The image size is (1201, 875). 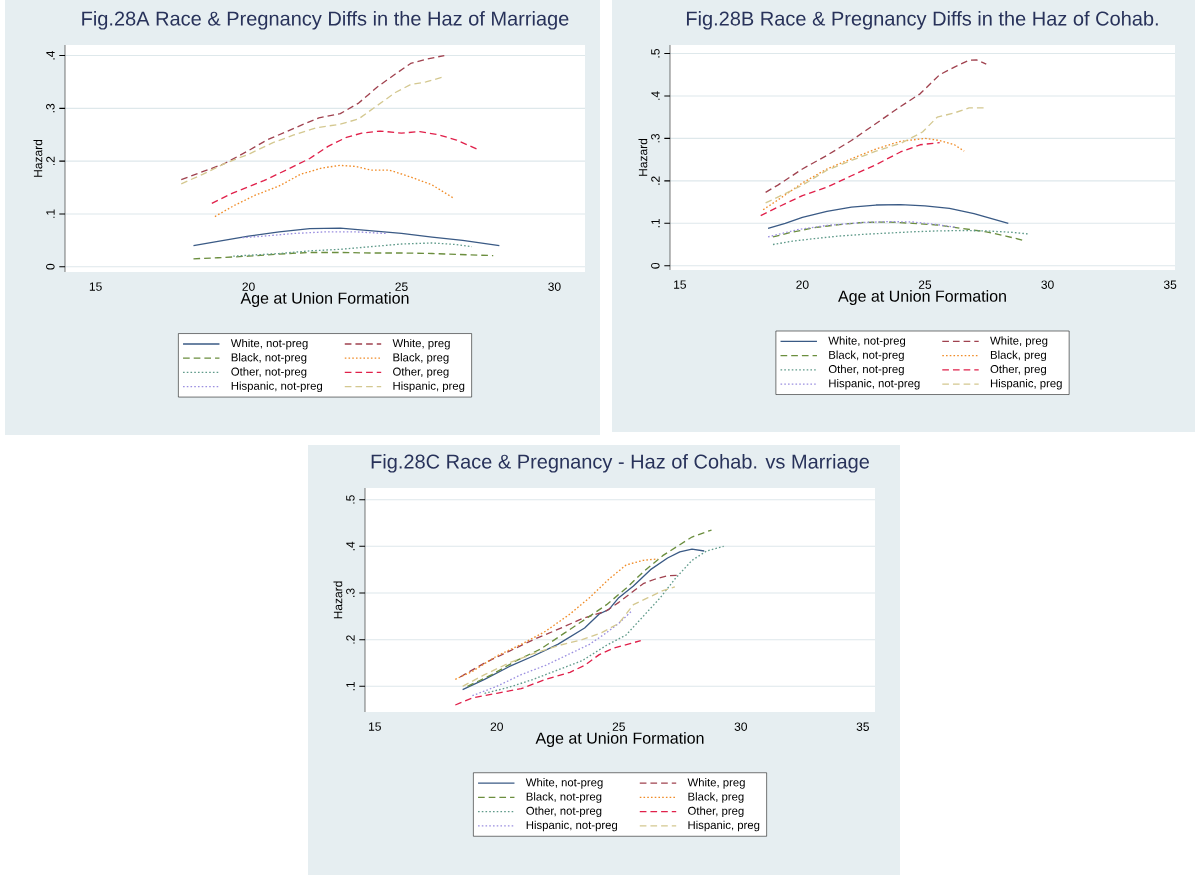 I want to click on chart-title: Fig.28A Race & Pregnancy Diffs in the Haz of Marriage, so click(x=325, y=20).